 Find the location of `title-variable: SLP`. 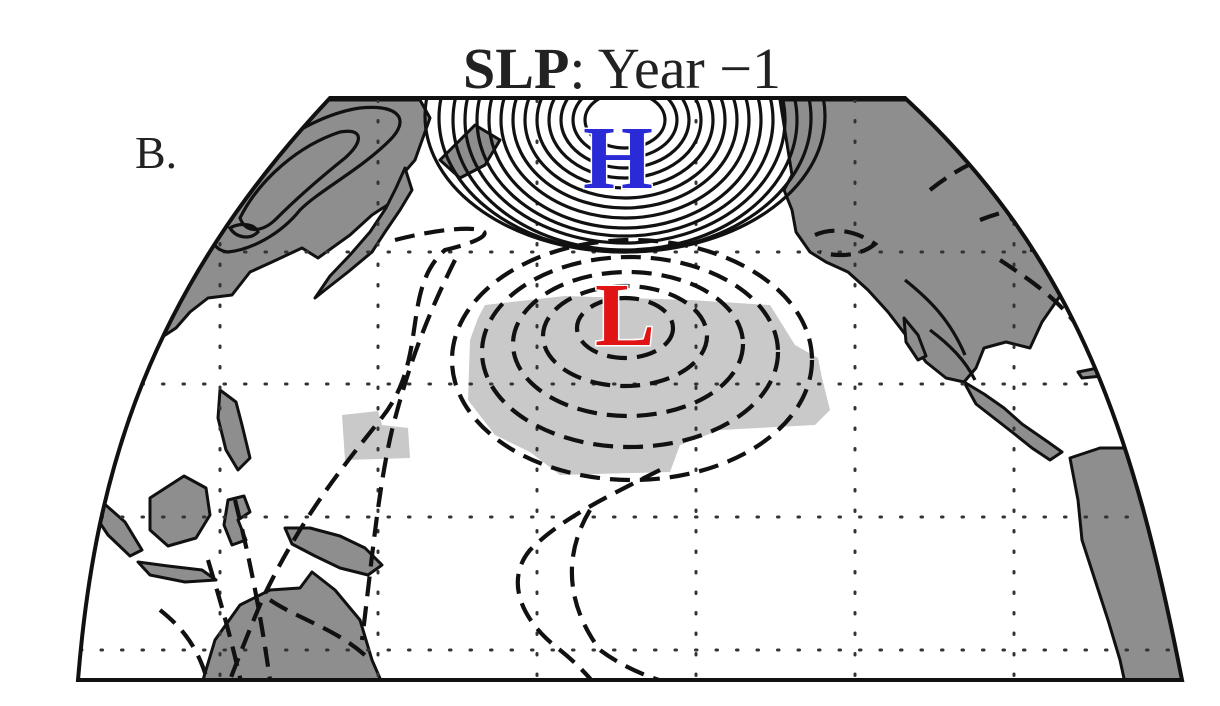

title-variable: SLP is located at coordinates (516, 68).